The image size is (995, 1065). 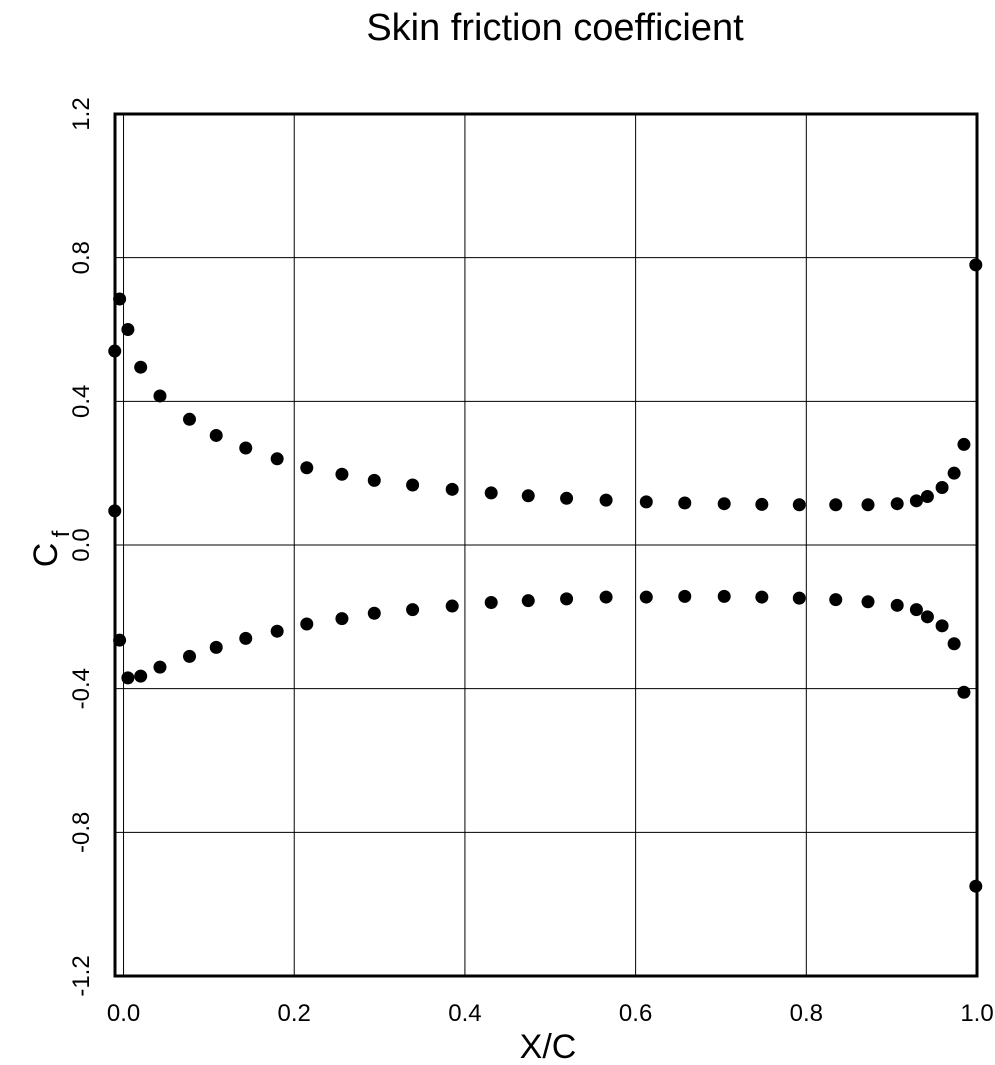 I want to click on y-axis-label: C f, so click(x=51, y=548).